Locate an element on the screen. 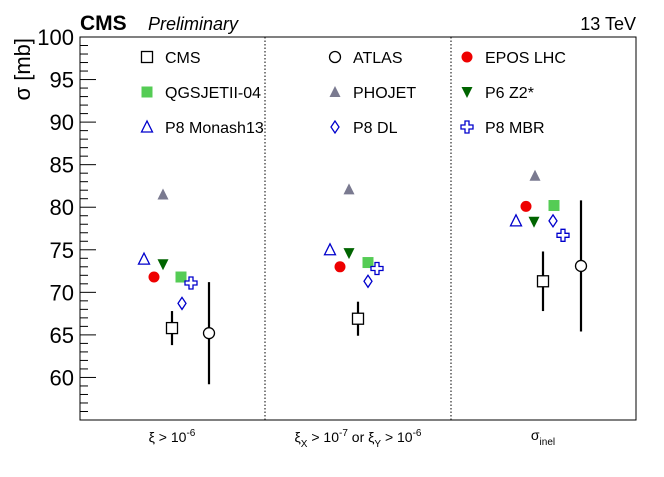  y-tick-label: 70 is located at coordinates (62, 292).